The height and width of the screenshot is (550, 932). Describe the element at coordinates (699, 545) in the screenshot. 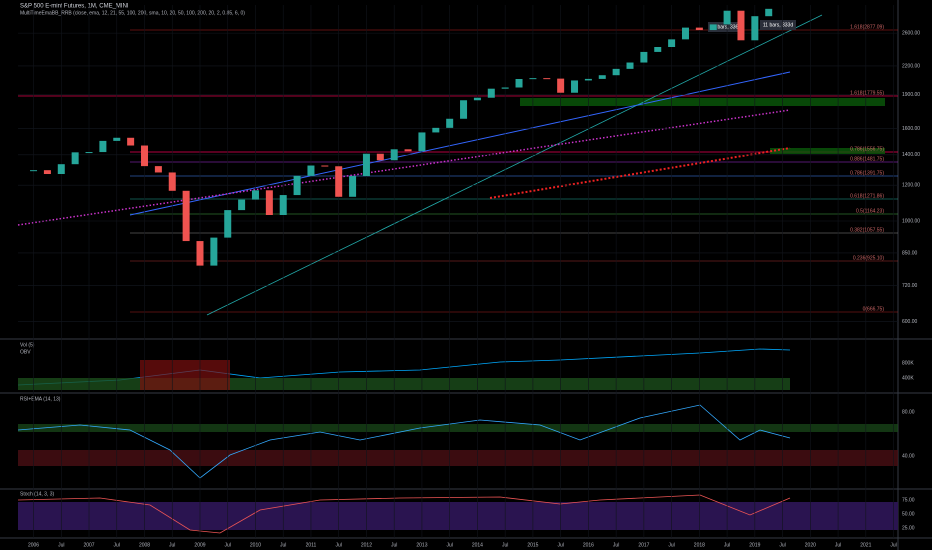

I see `x-tick-label: 2018` at that location.